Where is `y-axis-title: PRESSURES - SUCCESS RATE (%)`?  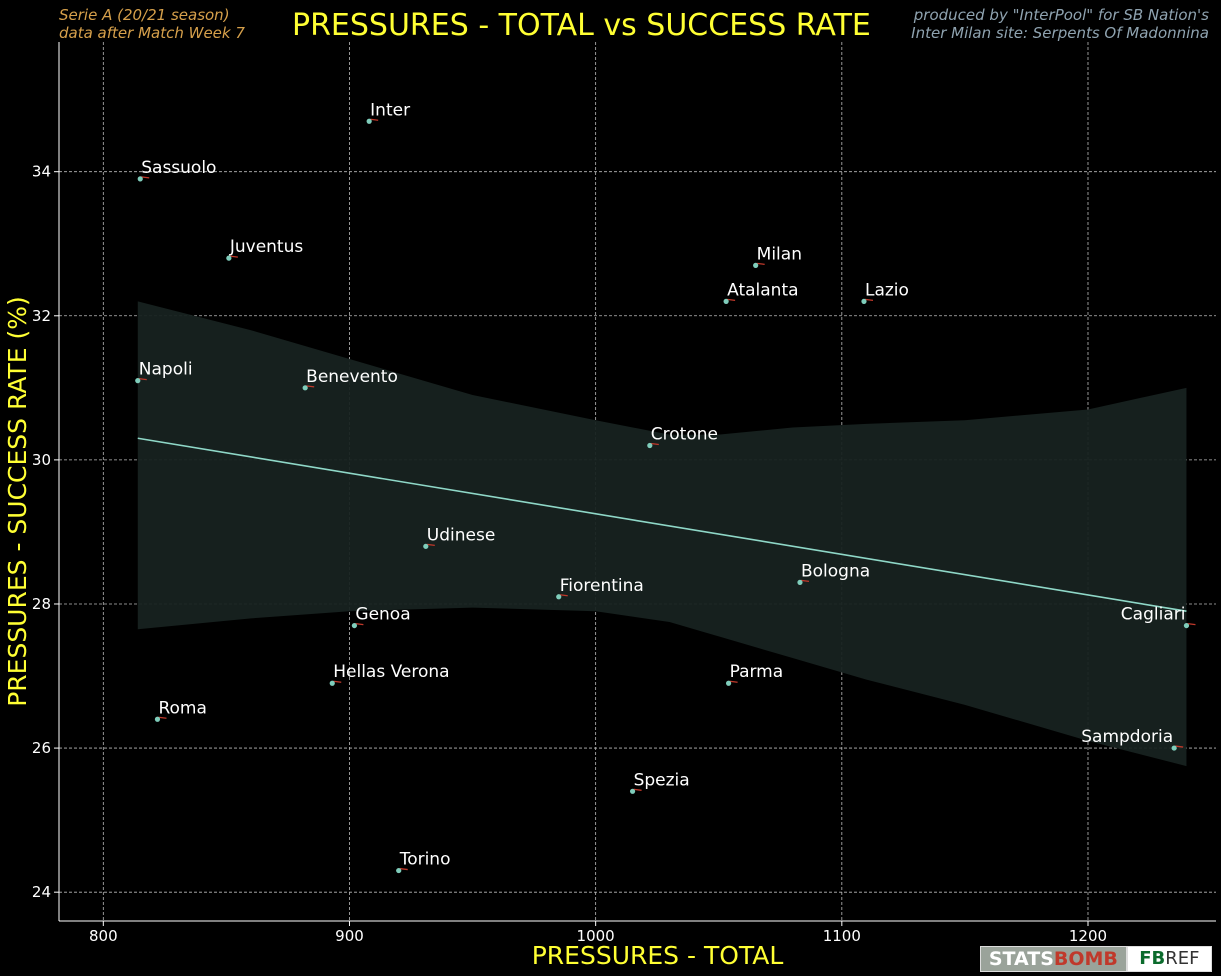
y-axis-title: PRESSURES - SUCCESS RATE (%) is located at coordinates (17, 501).